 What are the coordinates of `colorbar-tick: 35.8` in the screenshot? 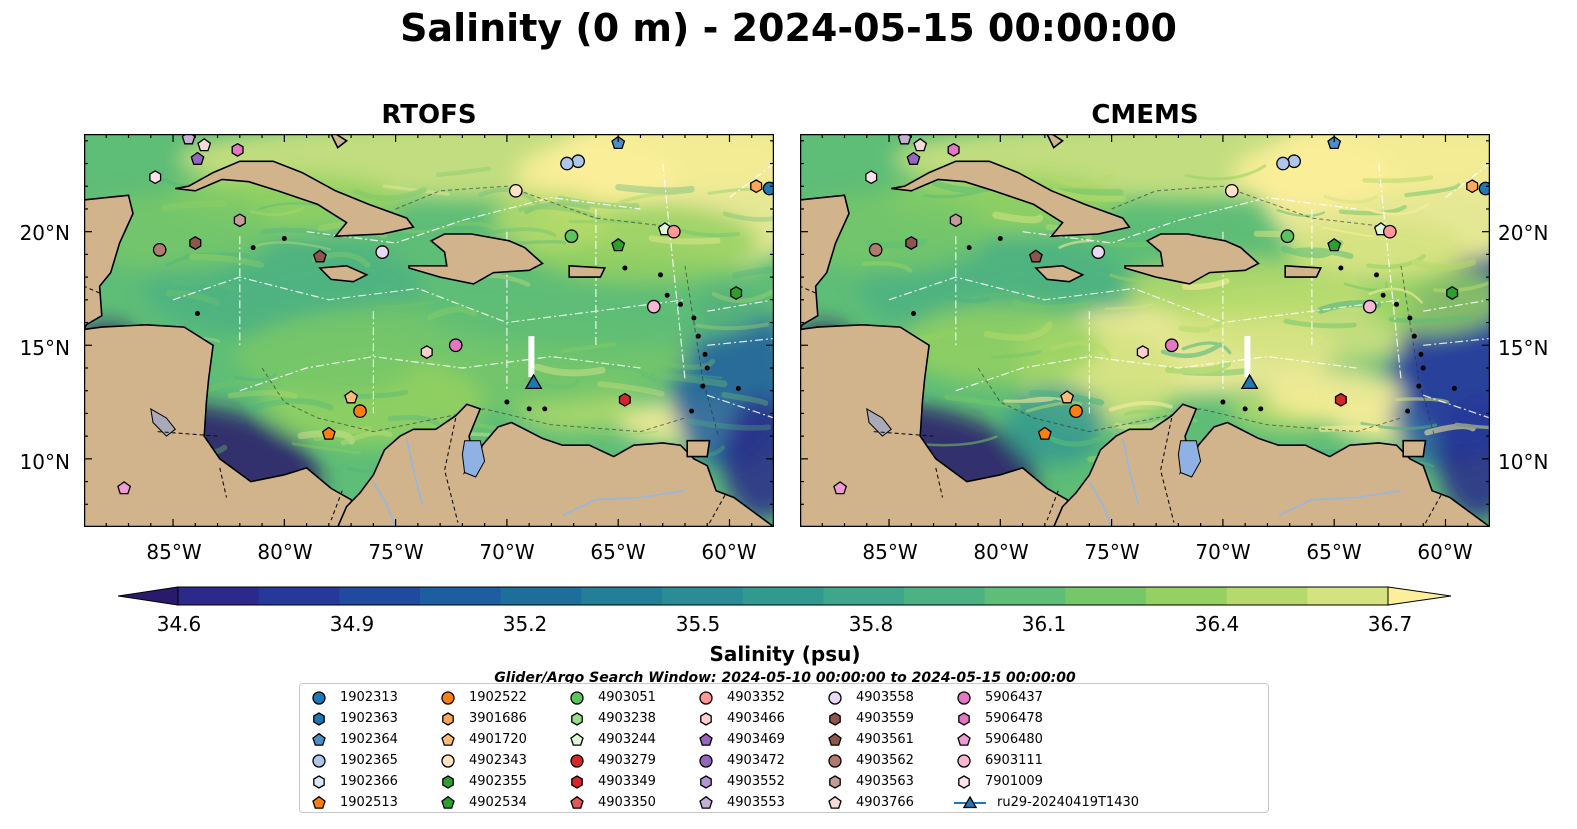 It's located at (871, 624).